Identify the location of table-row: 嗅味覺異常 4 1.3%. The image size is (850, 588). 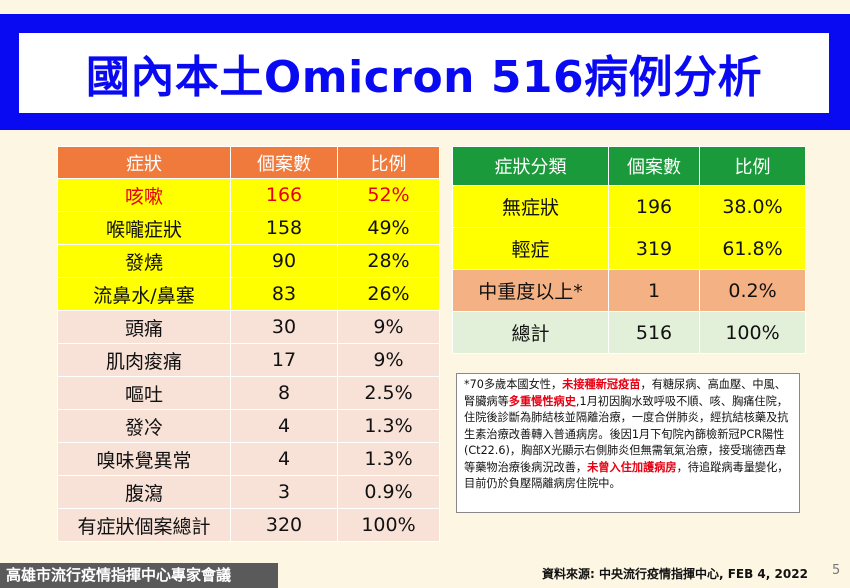
(248, 459).